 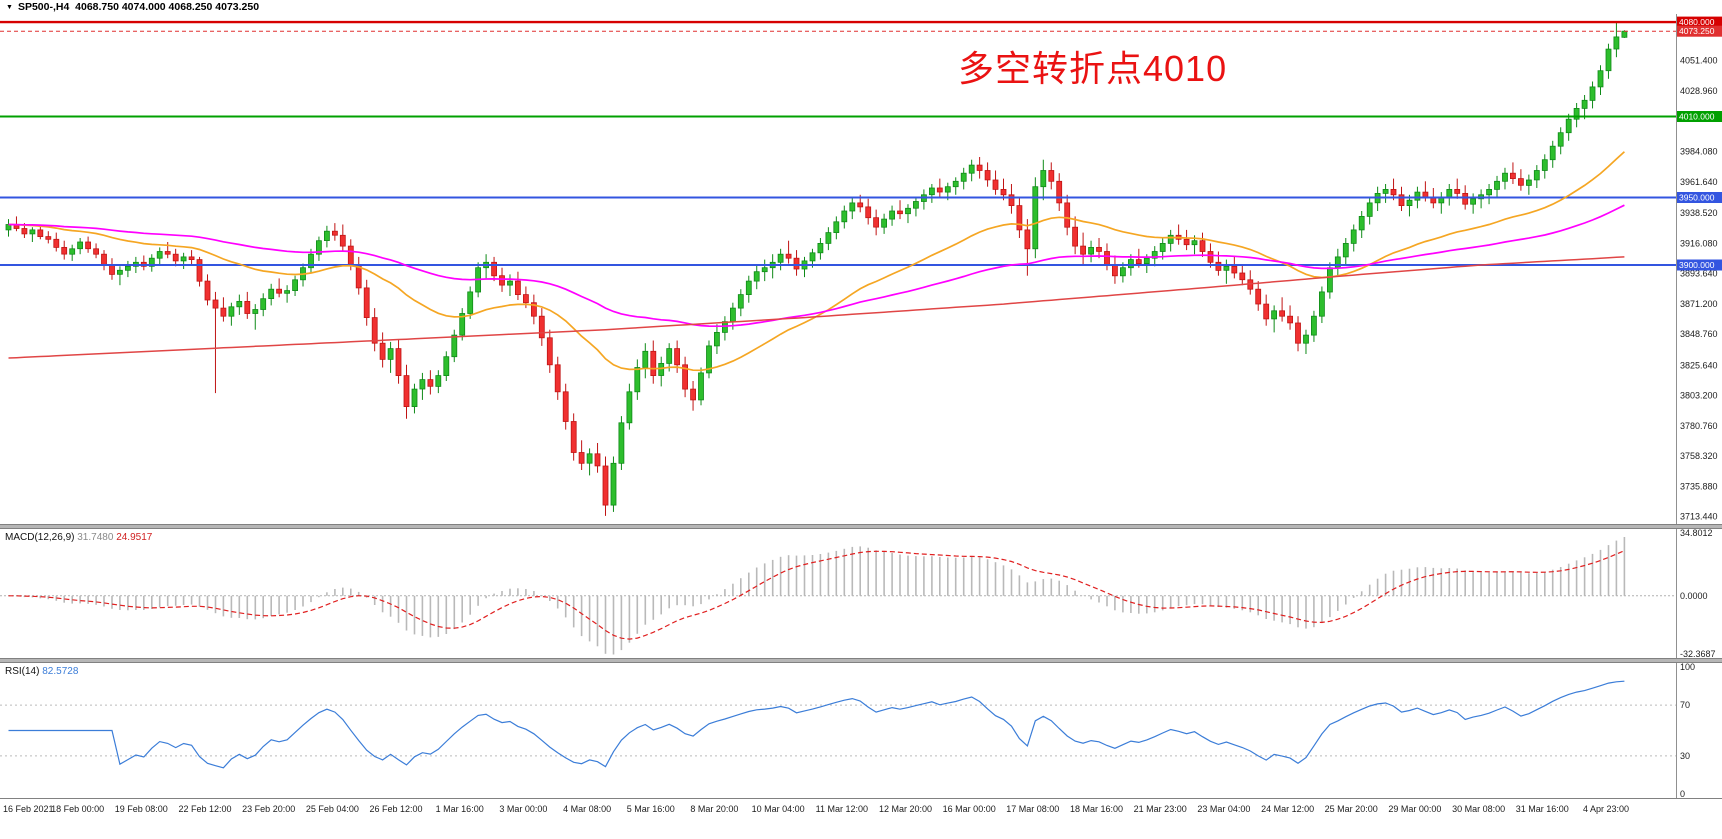 I want to click on svg-text: 70, so click(x=1685, y=705).